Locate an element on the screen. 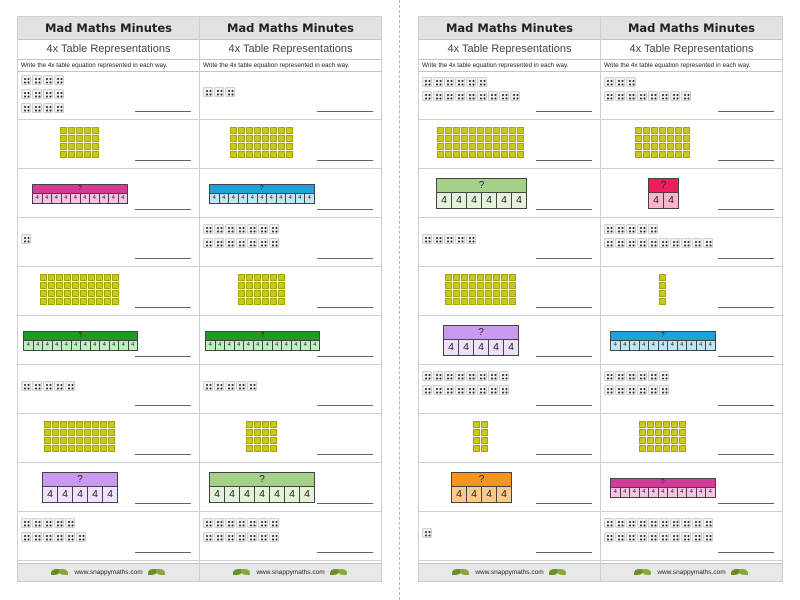 Image resolution: width=800 pixels, height=600 pixels. bar-model: ? 4 4 4 4 4 4 4 4 4 4 4 is located at coordinates (262, 194).